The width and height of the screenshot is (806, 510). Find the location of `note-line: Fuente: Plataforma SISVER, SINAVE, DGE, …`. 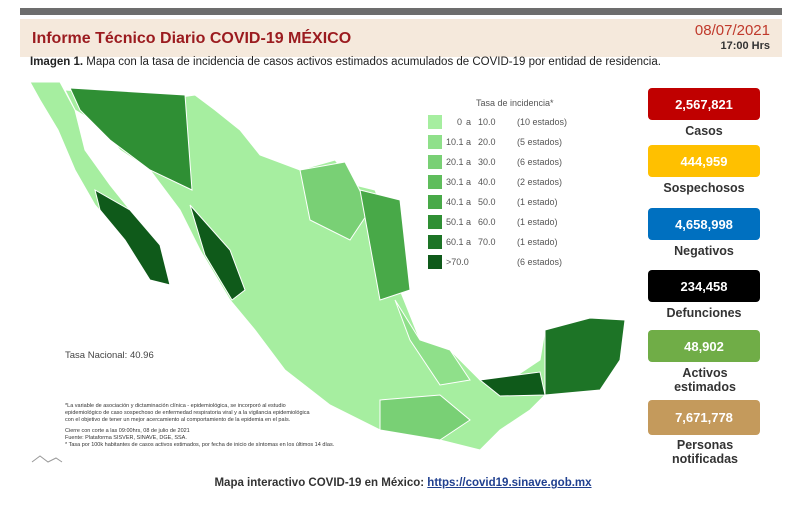

note-line: Fuente: Plataforma SISVER, SINAVE, DGE, … is located at coordinates (126, 438).